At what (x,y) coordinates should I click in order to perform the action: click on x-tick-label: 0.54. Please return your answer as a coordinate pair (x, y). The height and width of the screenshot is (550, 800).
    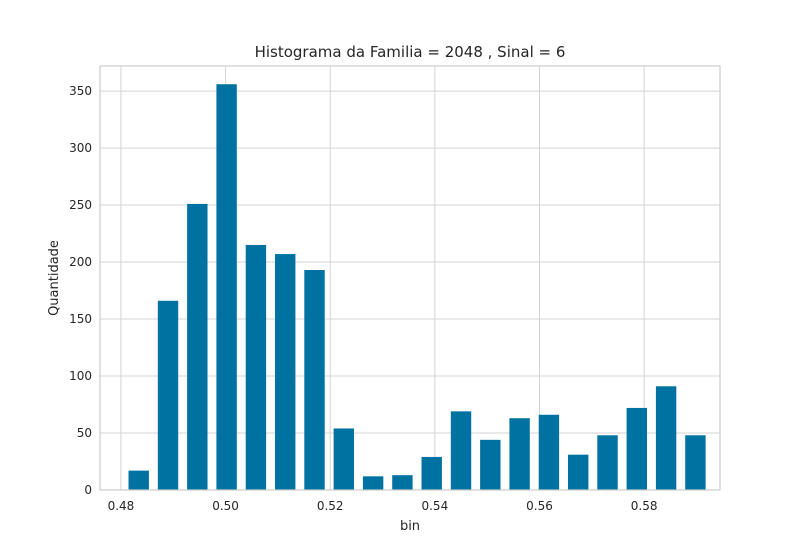
    Looking at the image, I should click on (434, 506).